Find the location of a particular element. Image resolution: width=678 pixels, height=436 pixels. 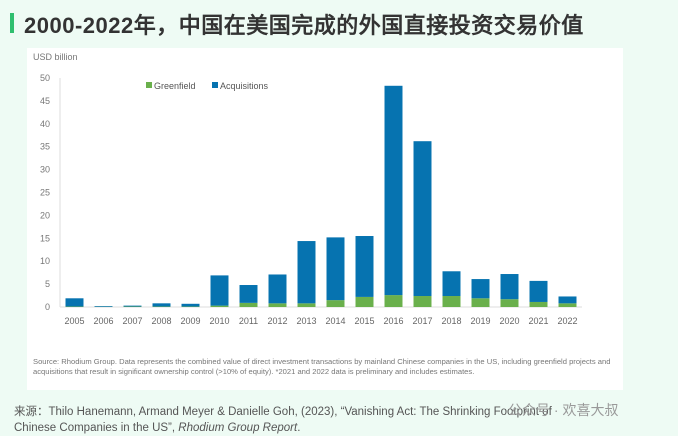

y-tick-label: 15 is located at coordinates (45, 238).